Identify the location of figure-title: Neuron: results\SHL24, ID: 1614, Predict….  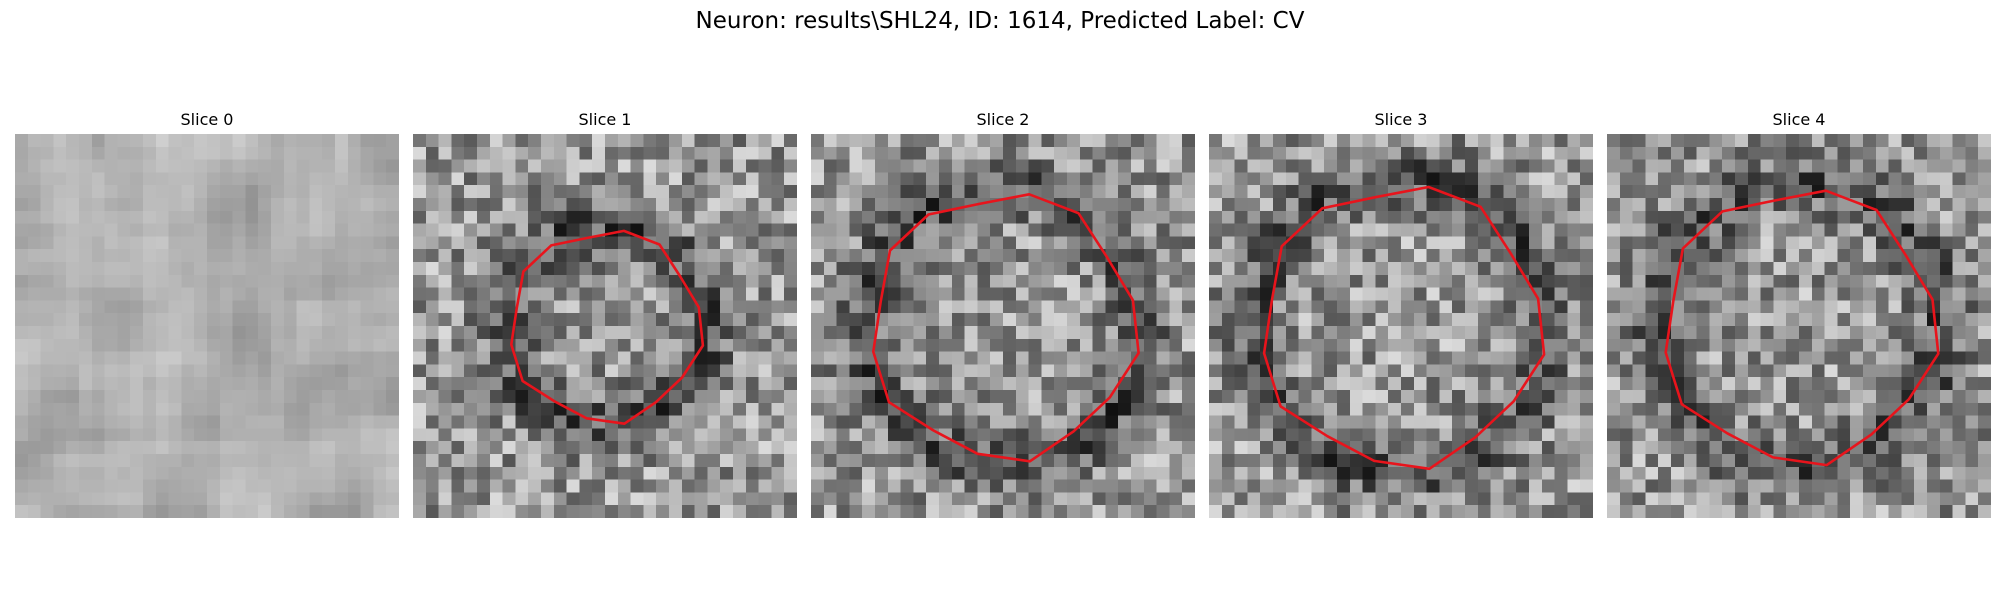
(1000, 21).